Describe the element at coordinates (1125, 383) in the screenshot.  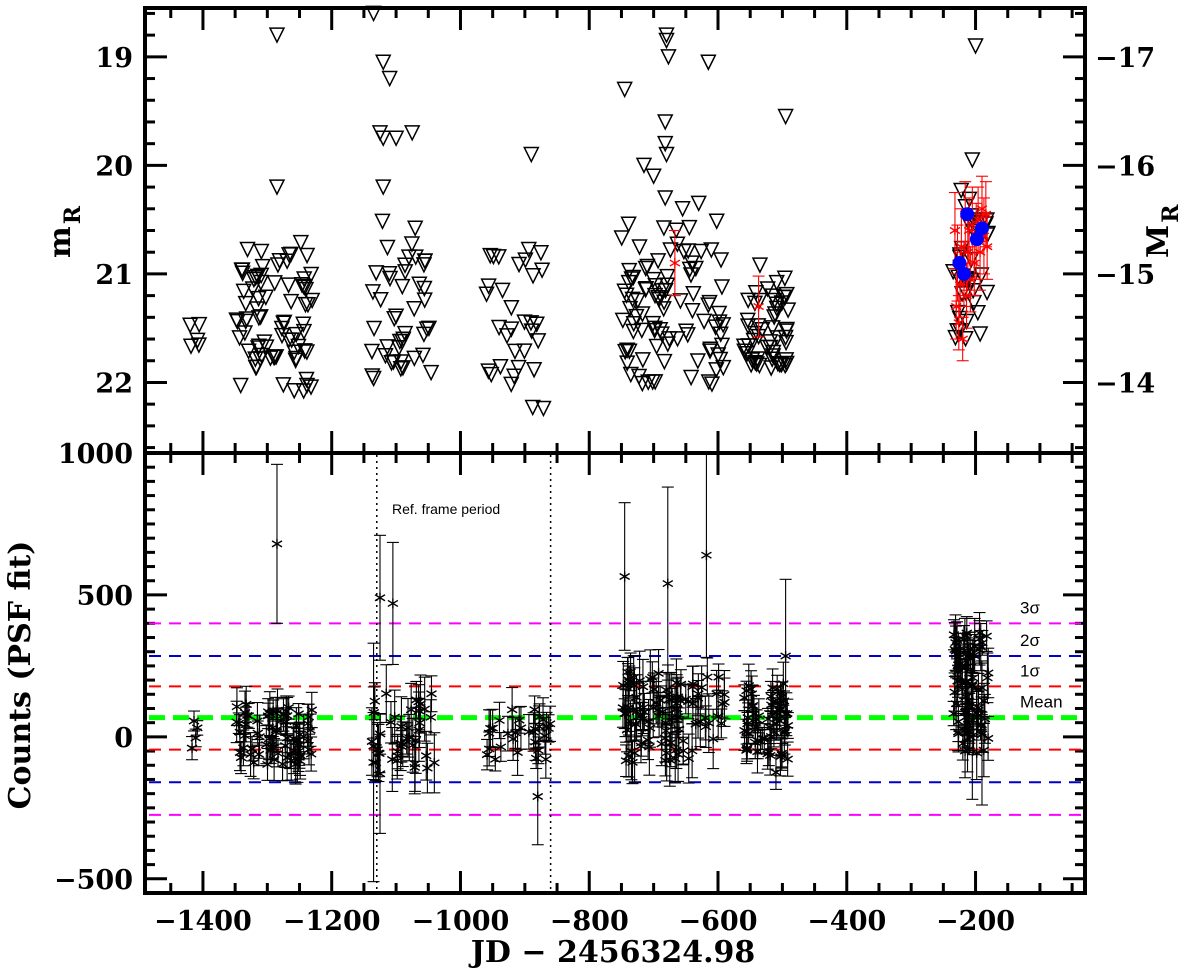
I see `top-y2-tick-label: −14` at that location.